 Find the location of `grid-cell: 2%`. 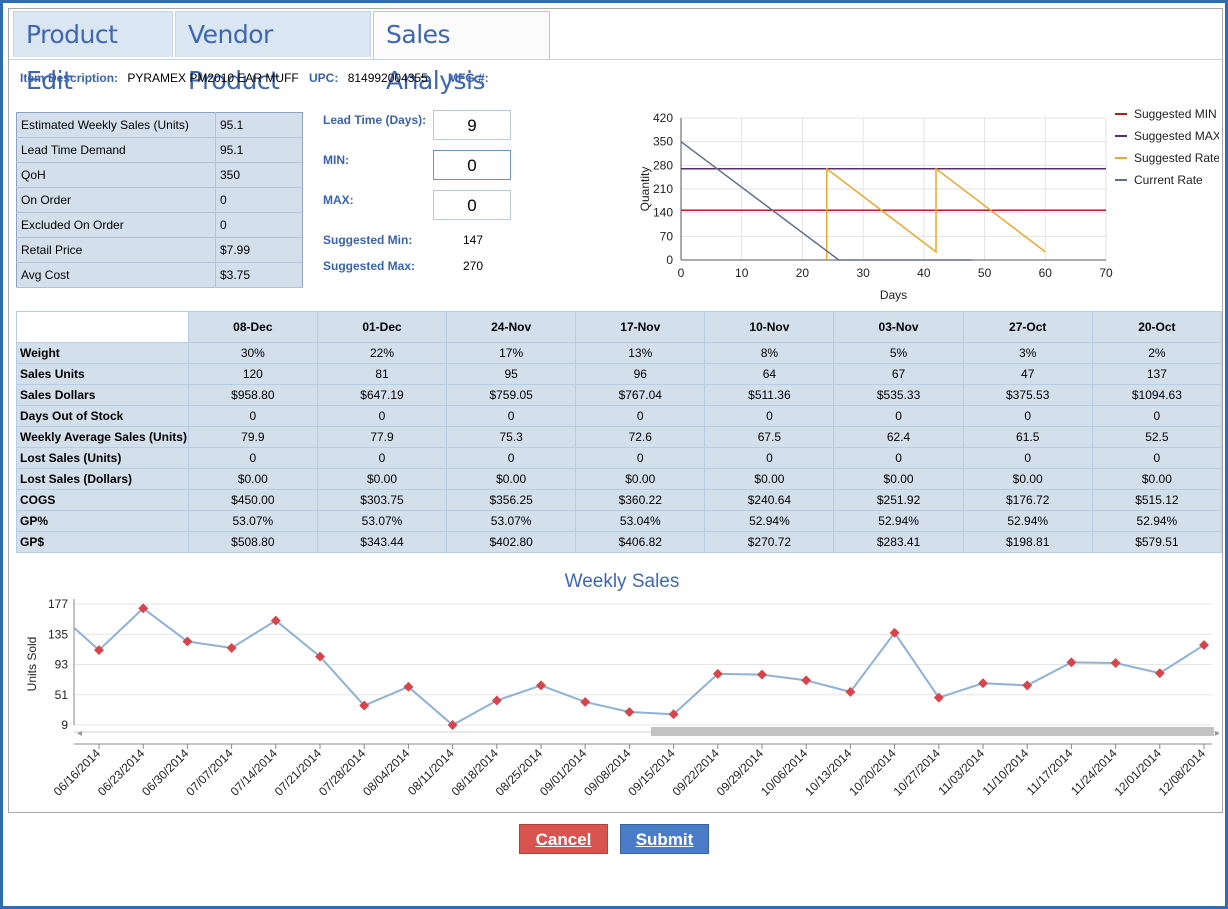

grid-cell: 2% is located at coordinates (1157, 353).